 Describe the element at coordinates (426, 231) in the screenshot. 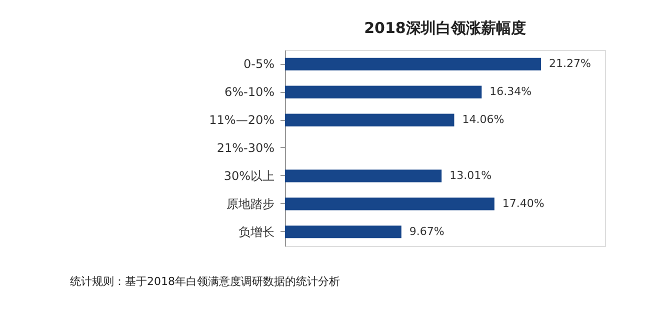

I see `data-label: 9.67%` at that location.